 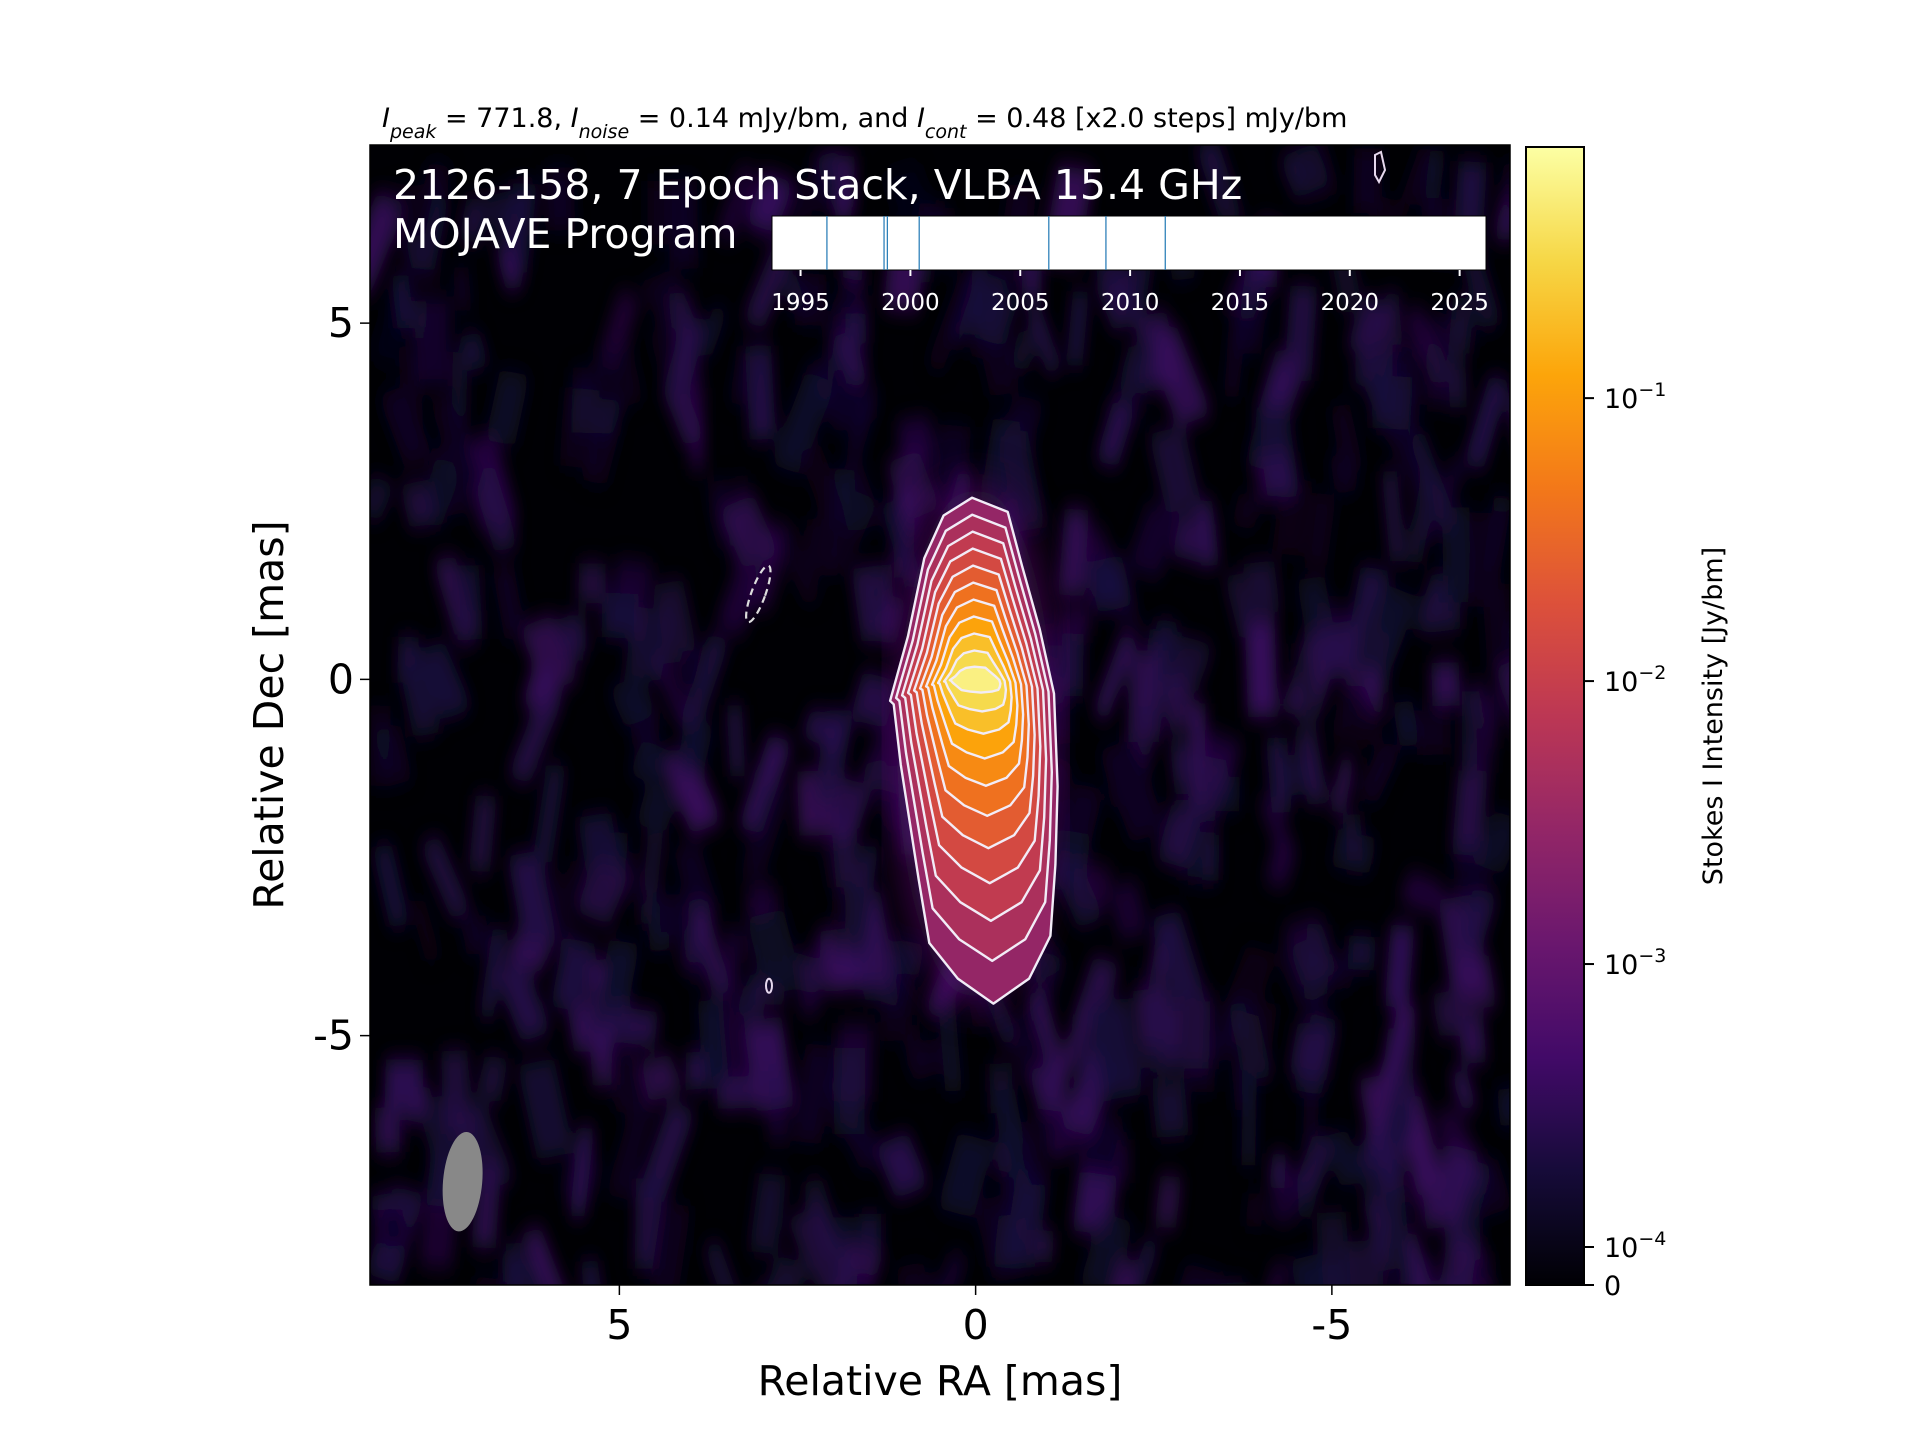 What do you see at coordinates (1635, 1246) in the screenshot?
I see `colorbar-tick-label: 10−4` at bounding box center [1635, 1246].